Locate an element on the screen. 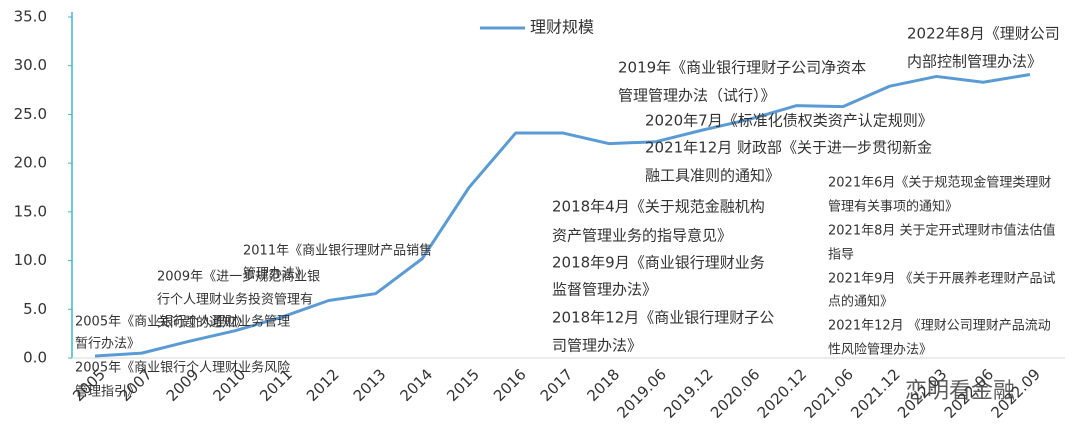 This screenshot has width=1080, height=440. annotation: 2022年8月《理财公司 is located at coordinates (983, 34).